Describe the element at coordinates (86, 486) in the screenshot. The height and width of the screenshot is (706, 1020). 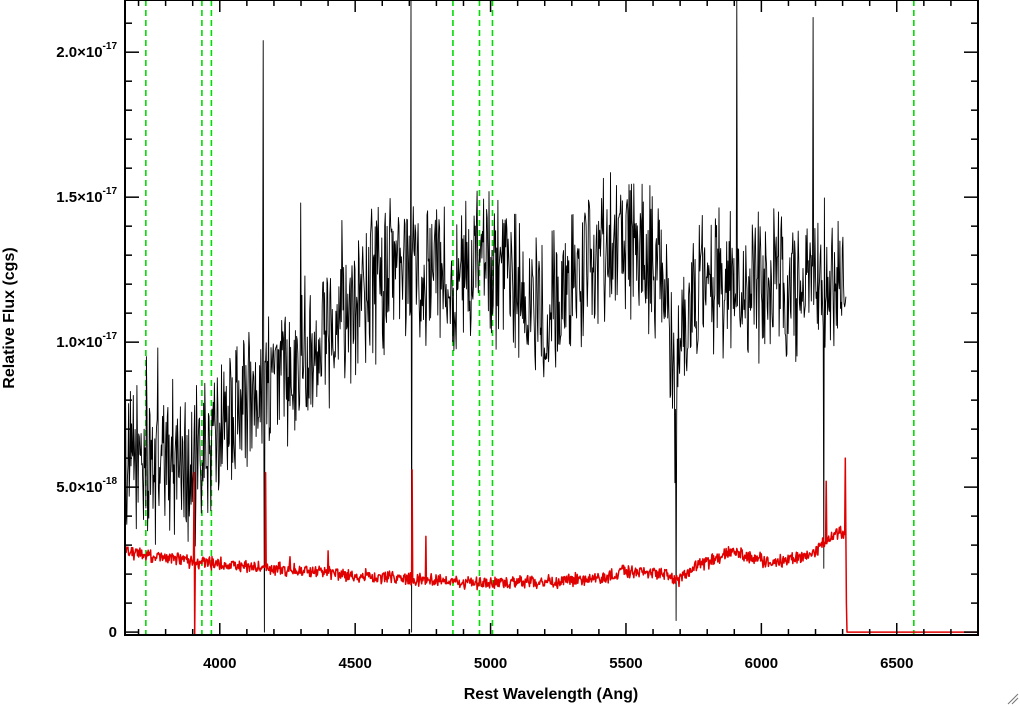
I see `y-tick-label-1: 5.0×10⁻¹⁸` at that location.